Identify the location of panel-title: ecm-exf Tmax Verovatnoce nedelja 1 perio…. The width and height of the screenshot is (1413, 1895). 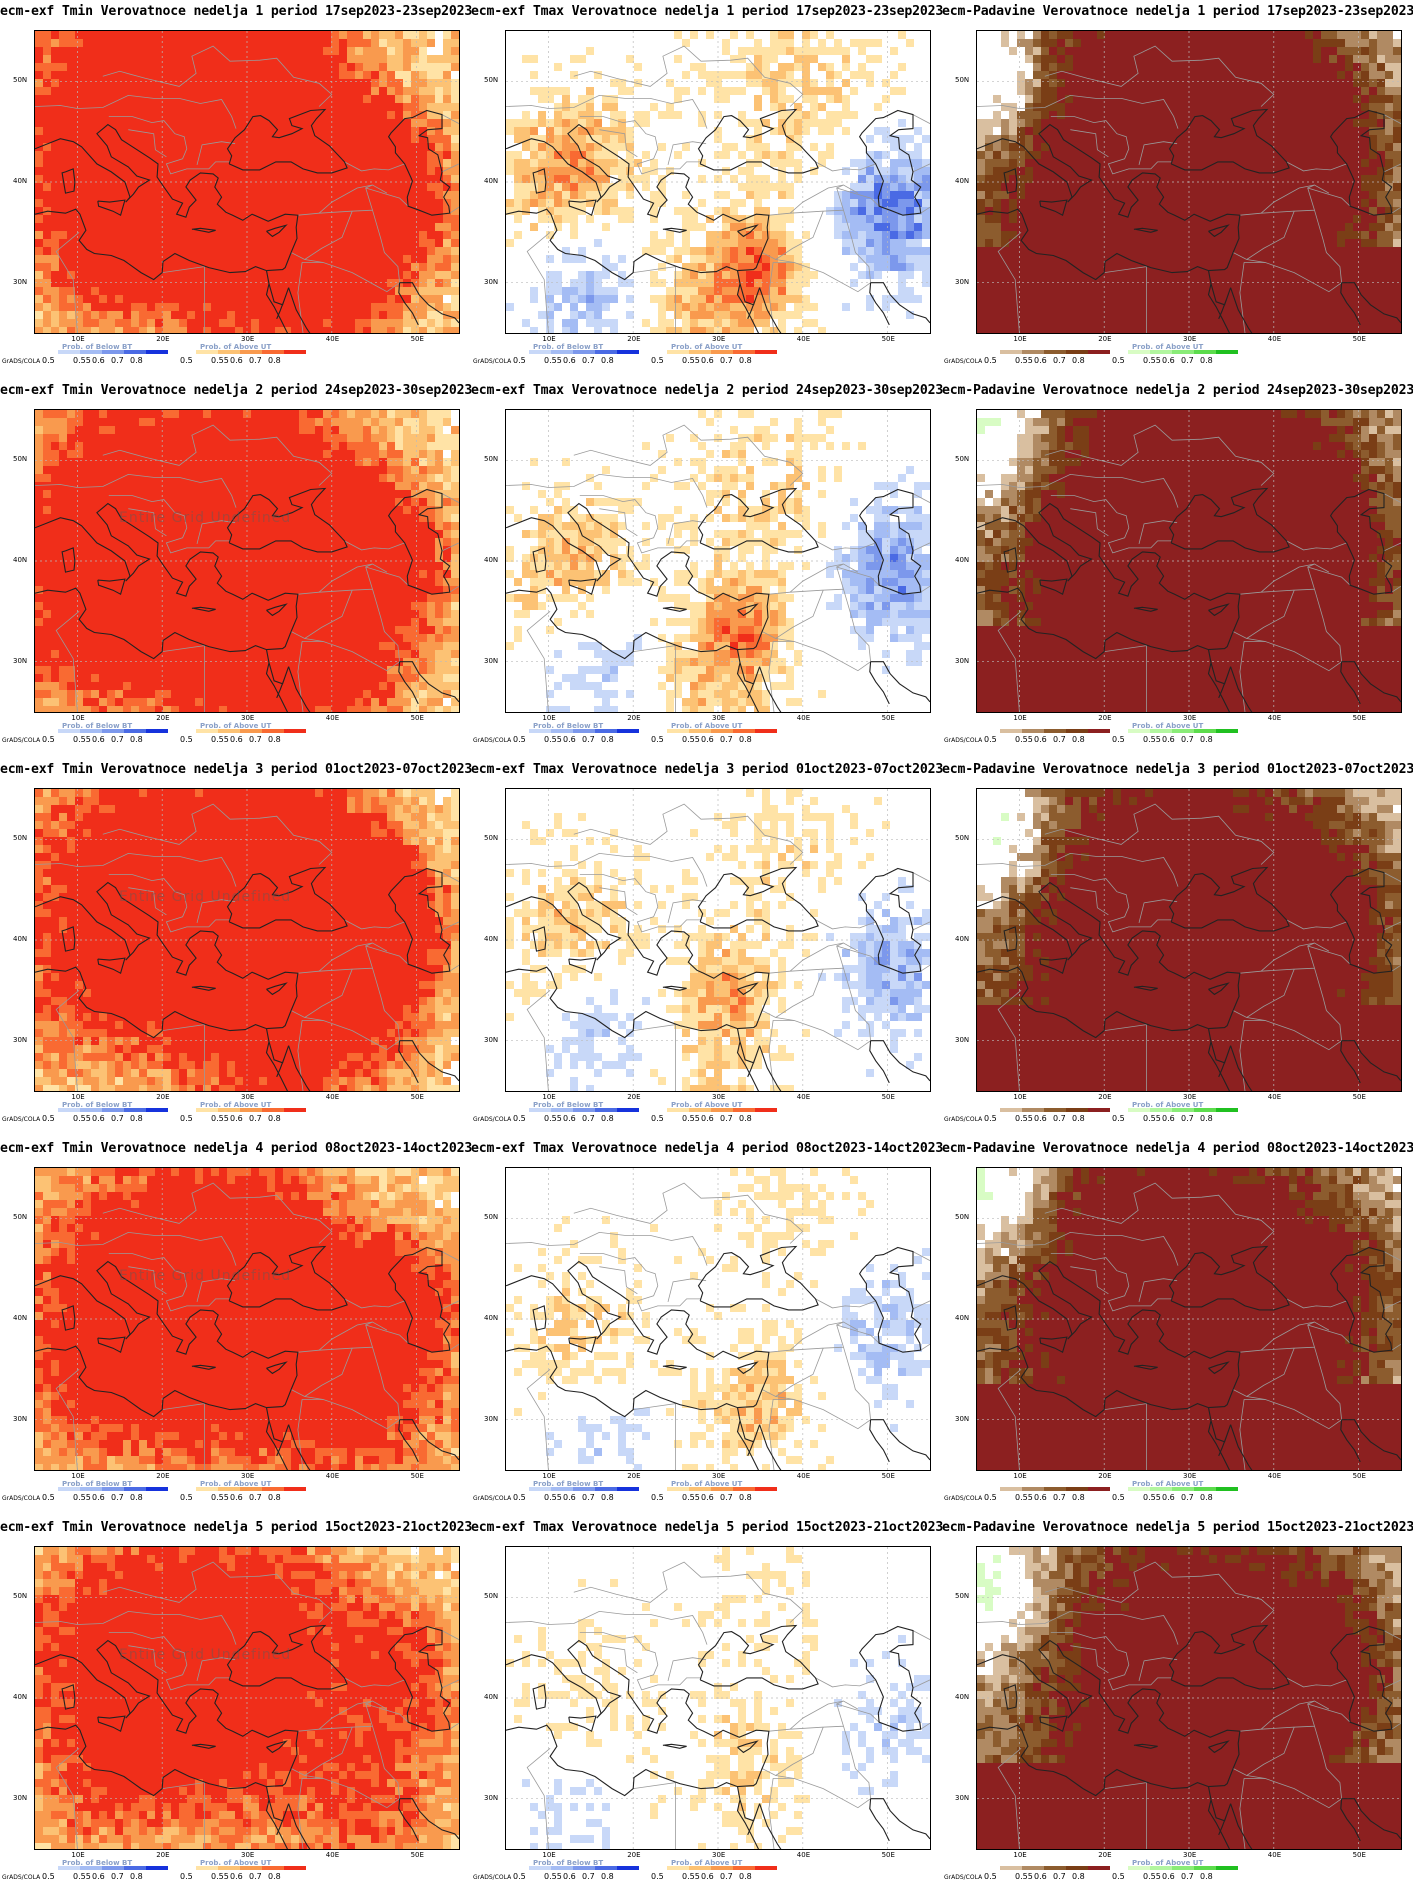
(707, 11).